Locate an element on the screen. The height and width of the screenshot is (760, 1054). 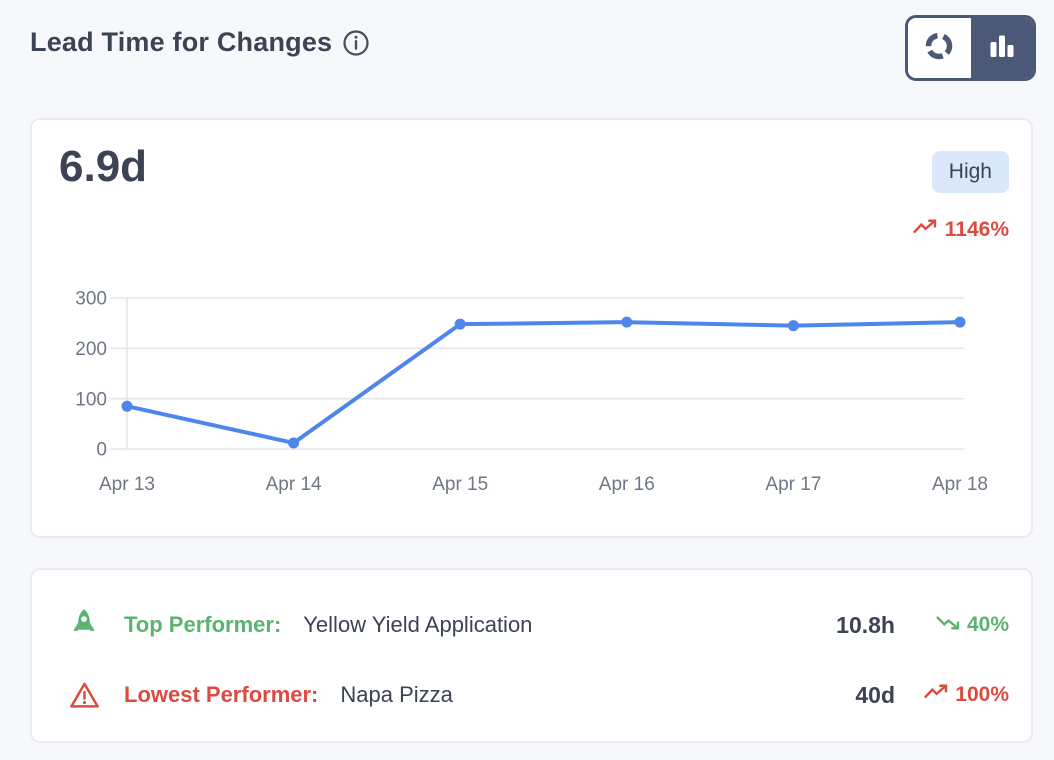
lowest-performer-trend: 100% is located at coordinates (959, 695).